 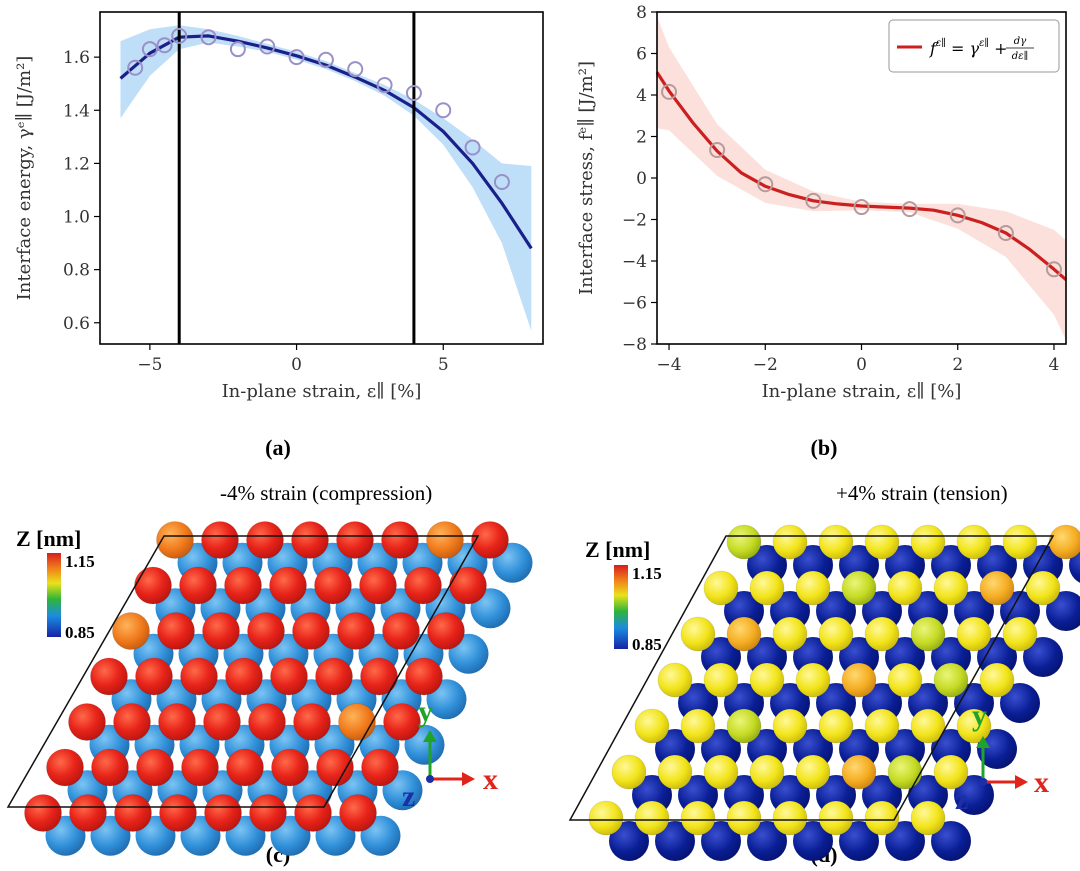 I want to click on energy-xtick-label: −5, so click(x=149, y=365).